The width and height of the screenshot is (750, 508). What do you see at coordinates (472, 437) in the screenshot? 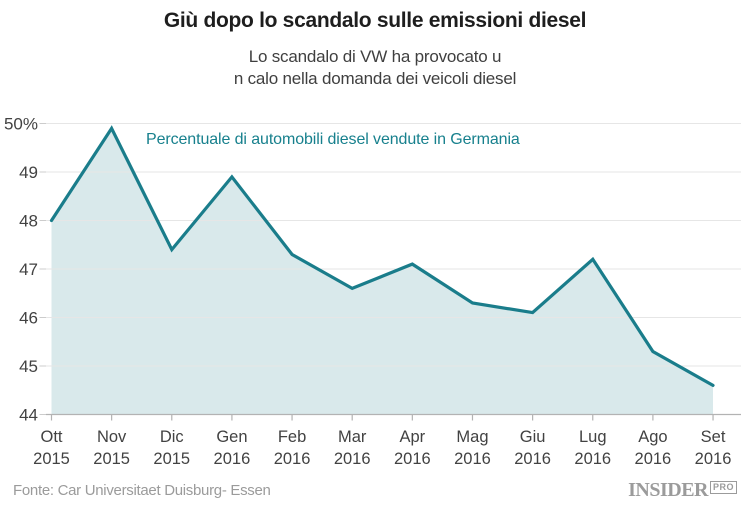
I see `x-axis-label-month: Mag` at bounding box center [472, 437].